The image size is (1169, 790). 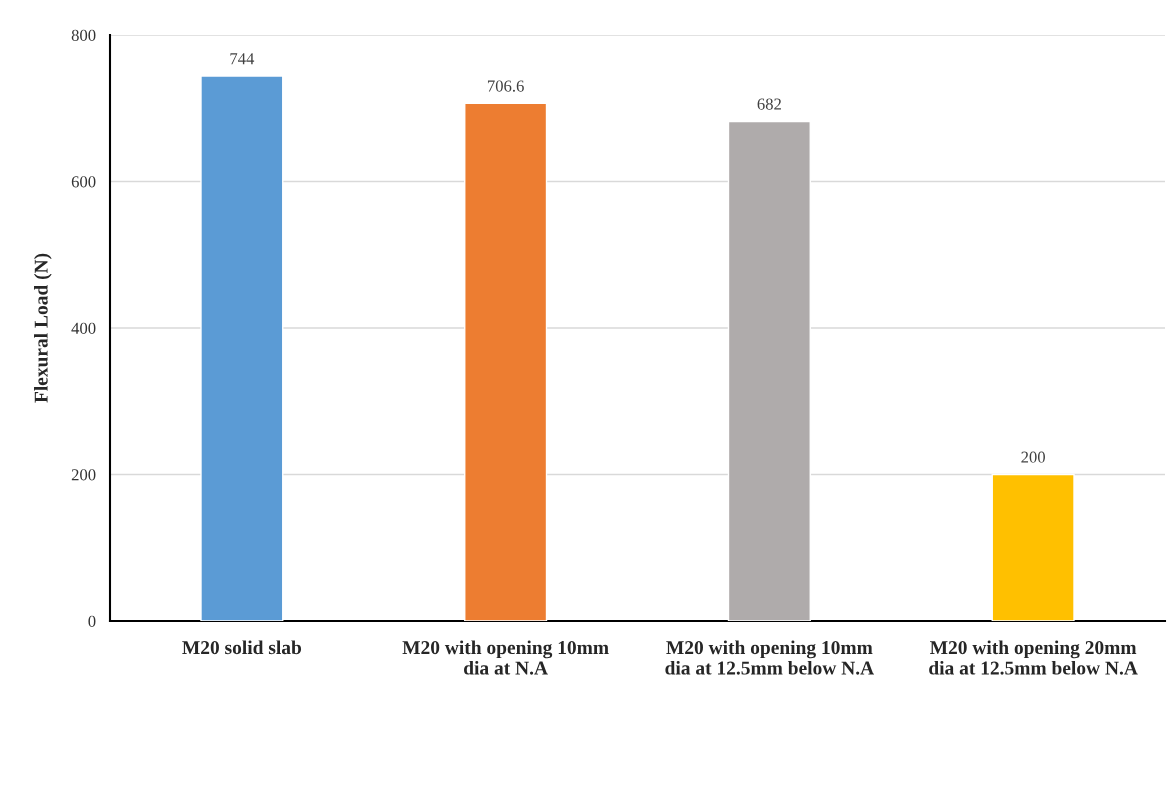 What do you see at coordinates (83, 475) in the screenshot?
I see `y-tick-label: 200` at bounding box center [83, 475].